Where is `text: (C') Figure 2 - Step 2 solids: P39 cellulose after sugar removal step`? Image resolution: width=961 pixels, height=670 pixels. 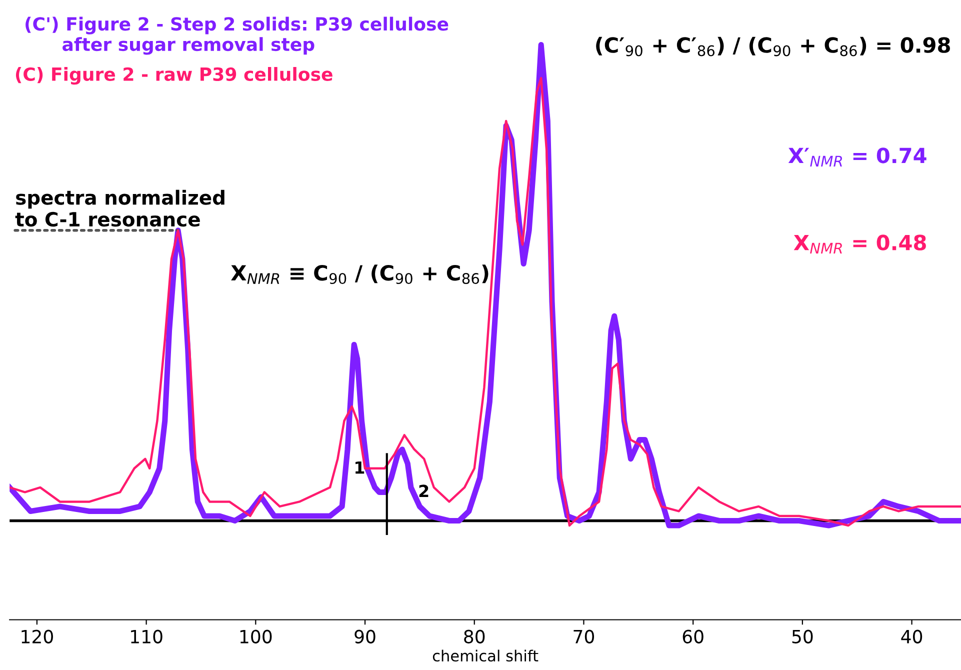
text: (C') Figure 2 - Step 2 solids: P39 cellulose after sugar removal step is located at coordinates (237, 35).